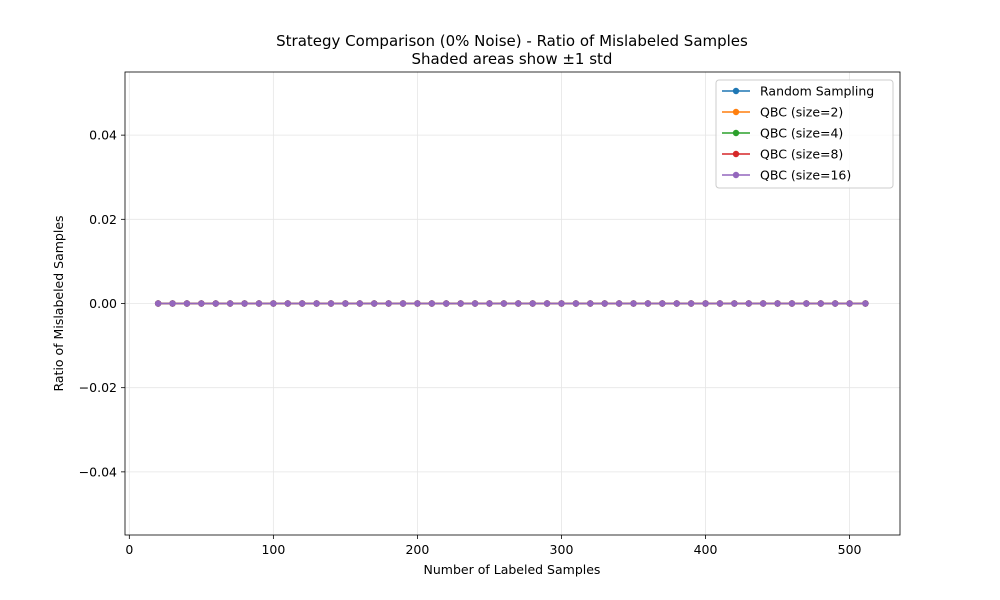  What do you see at coordinates (103, 219) in the screenshot?
I see `y-tick-label: 0.02` at bounding box center [103, 219].